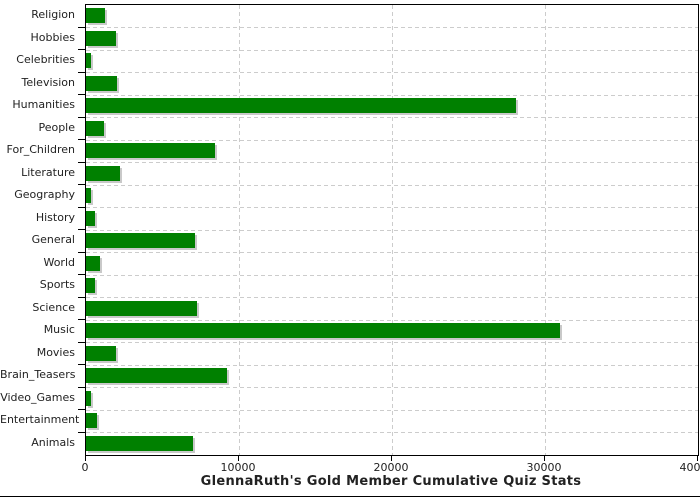  Describe the element at coordinates (102, 83) in the screenshot. I see `bar-television` at that location.